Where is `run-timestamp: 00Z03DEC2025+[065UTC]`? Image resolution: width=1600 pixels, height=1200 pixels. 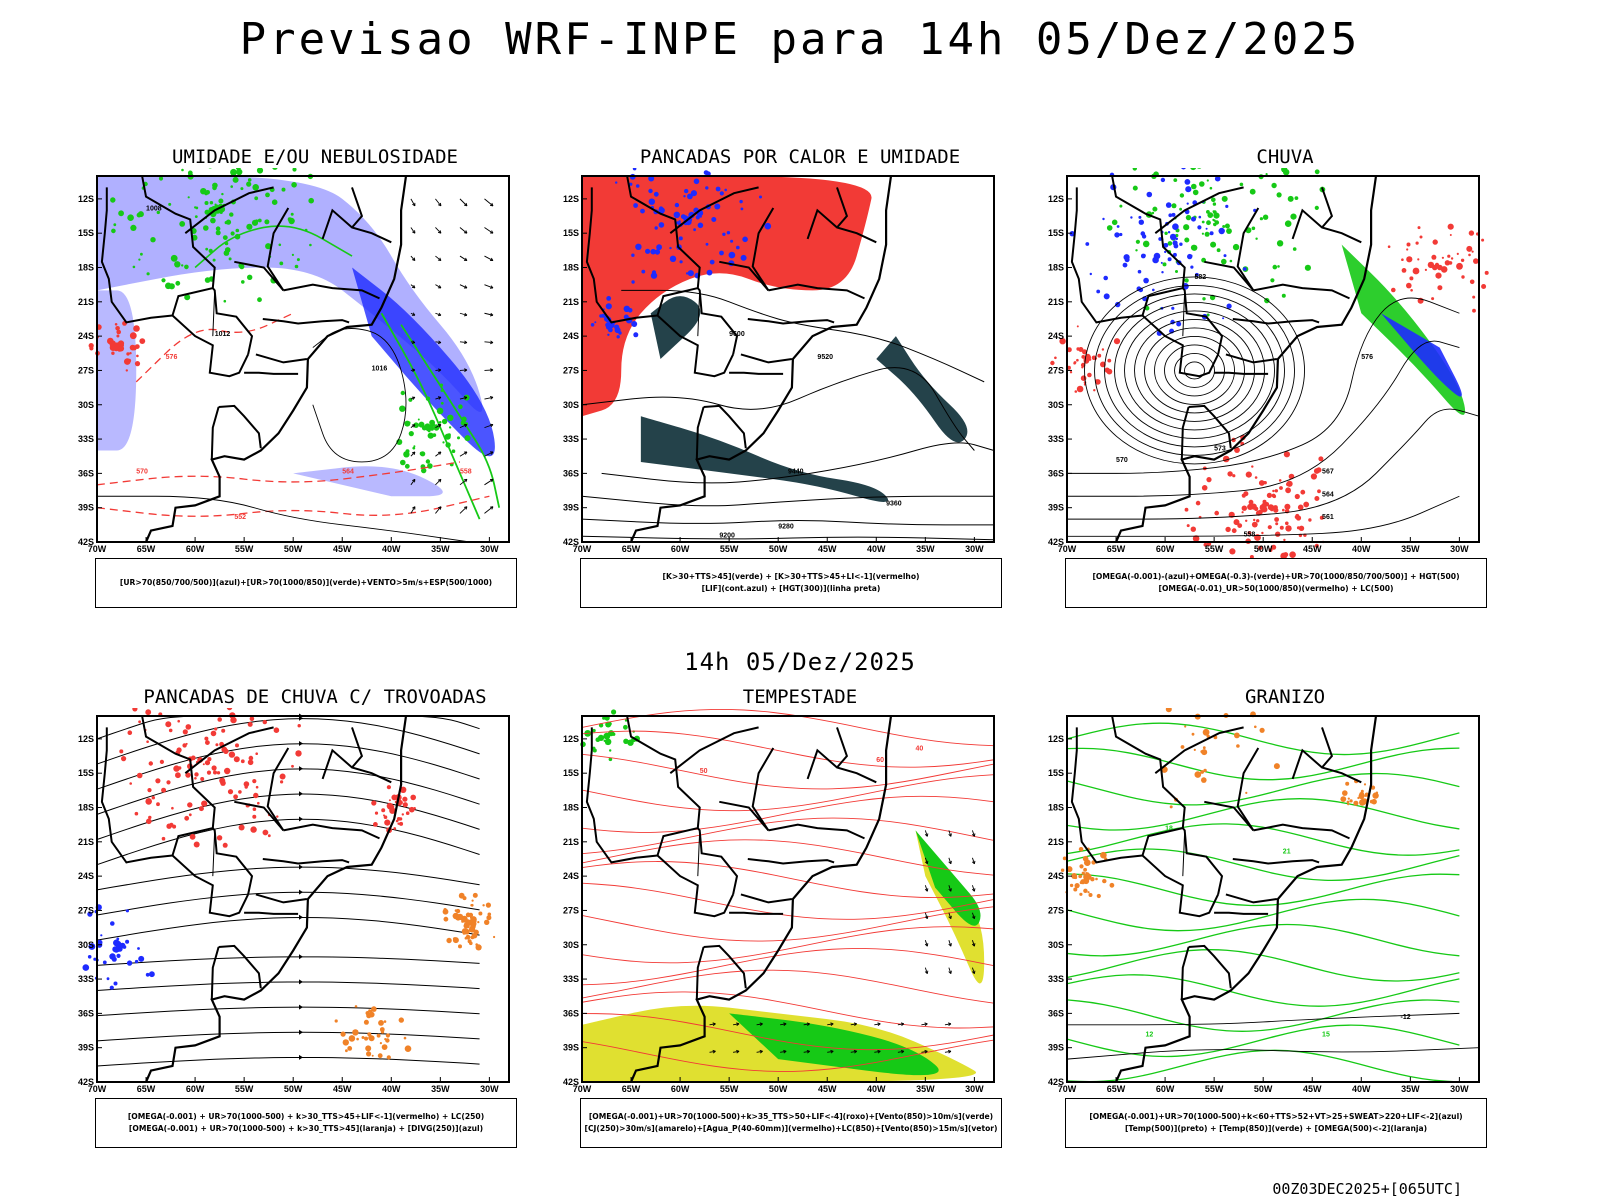 run-timestamp: 00Z03DEC2025+[065UTC] is located at coordinates (1367, 1189).